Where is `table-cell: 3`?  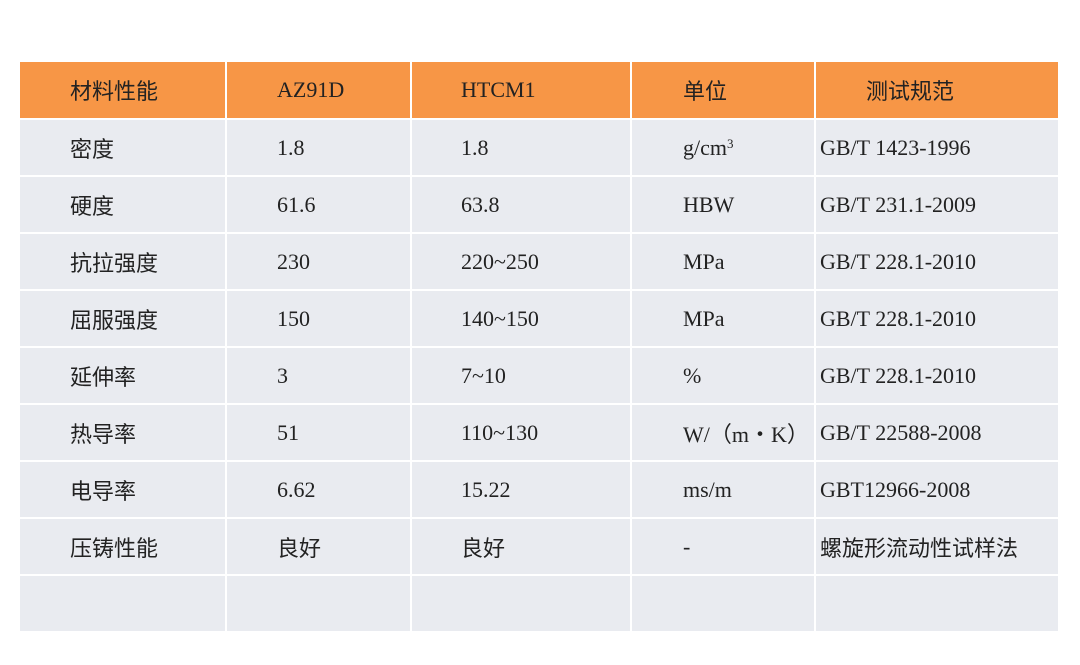
table-cell: 3 is located at coordinates (319, 375).